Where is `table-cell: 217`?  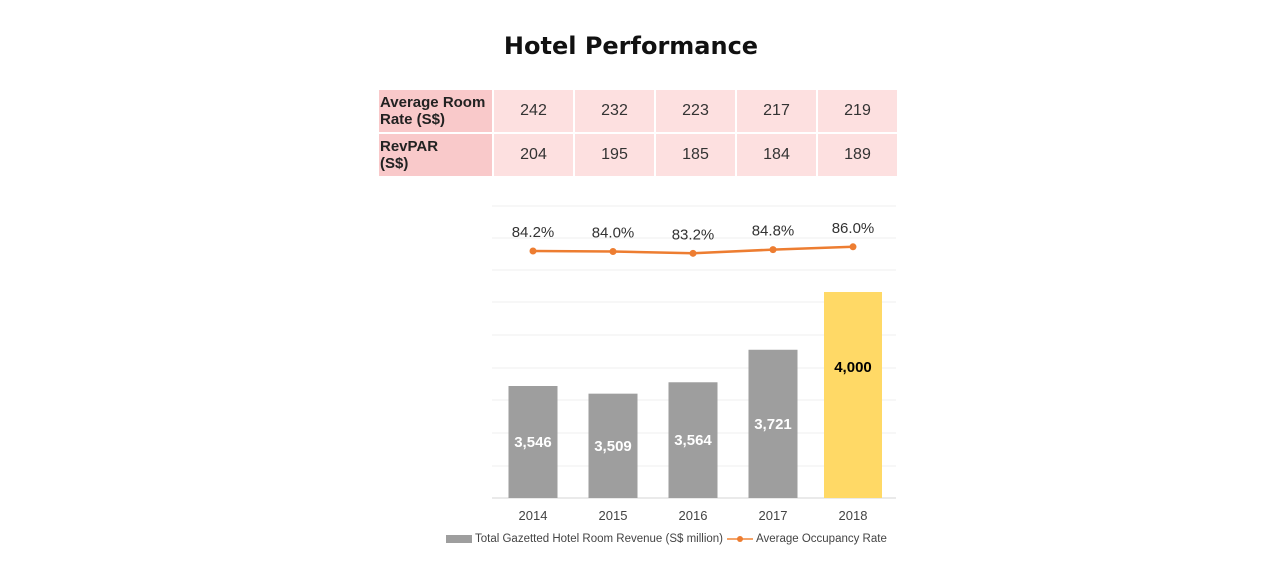
table-cell: 217 is located at coordinates (777, 112).